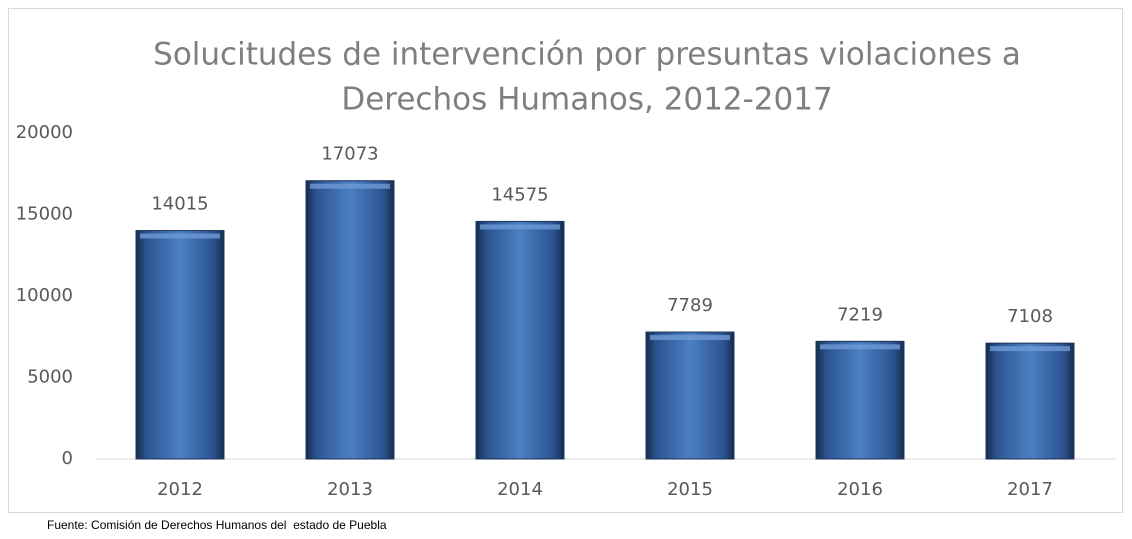 The height and width of the screenshot is (539, 1132). Describe the element at coordinates (44, 132) in the screenshot. I see `y-tick-label: 20000` at that location.